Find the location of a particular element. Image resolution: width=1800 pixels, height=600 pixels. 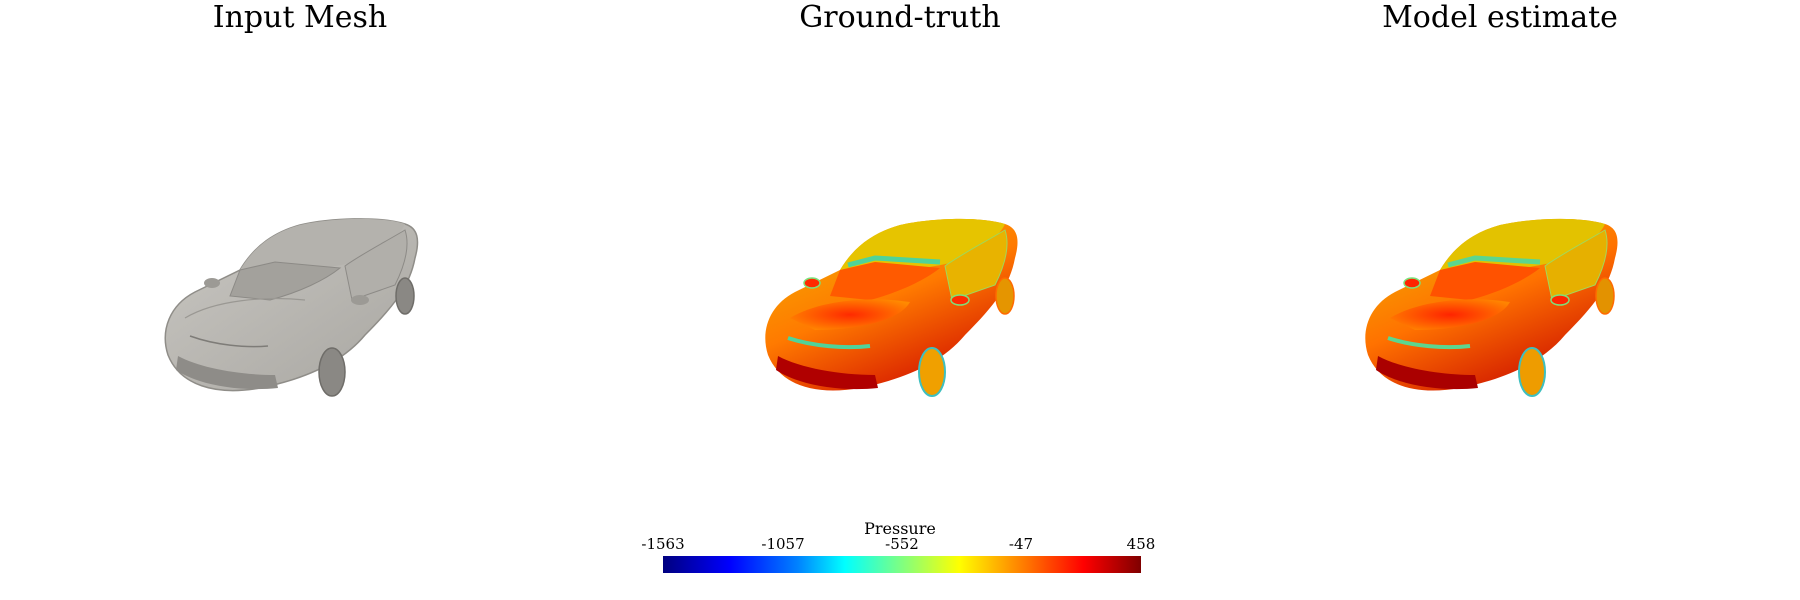

panel-title-ground-truth: Ground-truth is located at coordinates (900, 17).